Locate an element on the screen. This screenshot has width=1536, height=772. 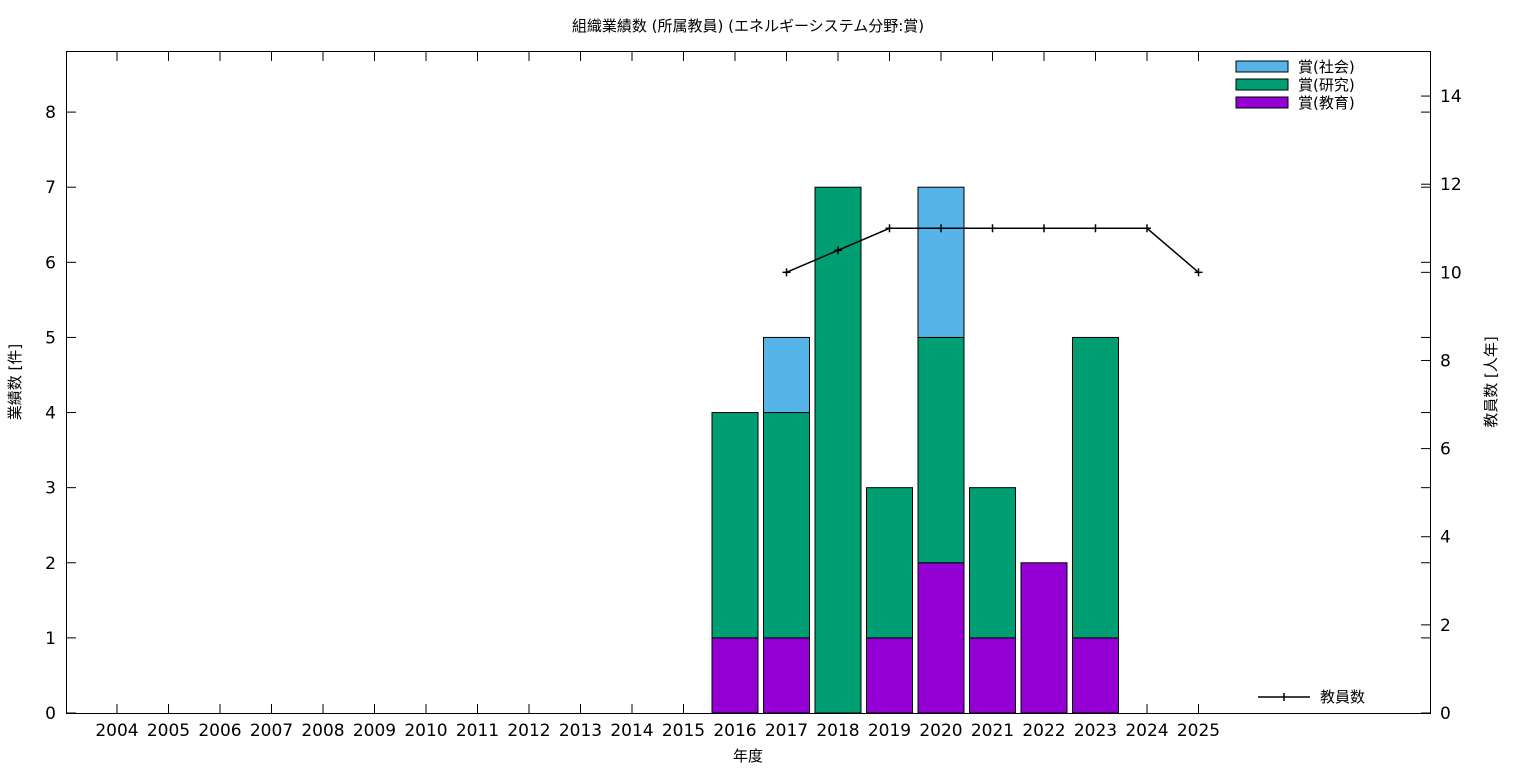
y-axis-label: 業績数 [件] is located at coordinates (15, 382).